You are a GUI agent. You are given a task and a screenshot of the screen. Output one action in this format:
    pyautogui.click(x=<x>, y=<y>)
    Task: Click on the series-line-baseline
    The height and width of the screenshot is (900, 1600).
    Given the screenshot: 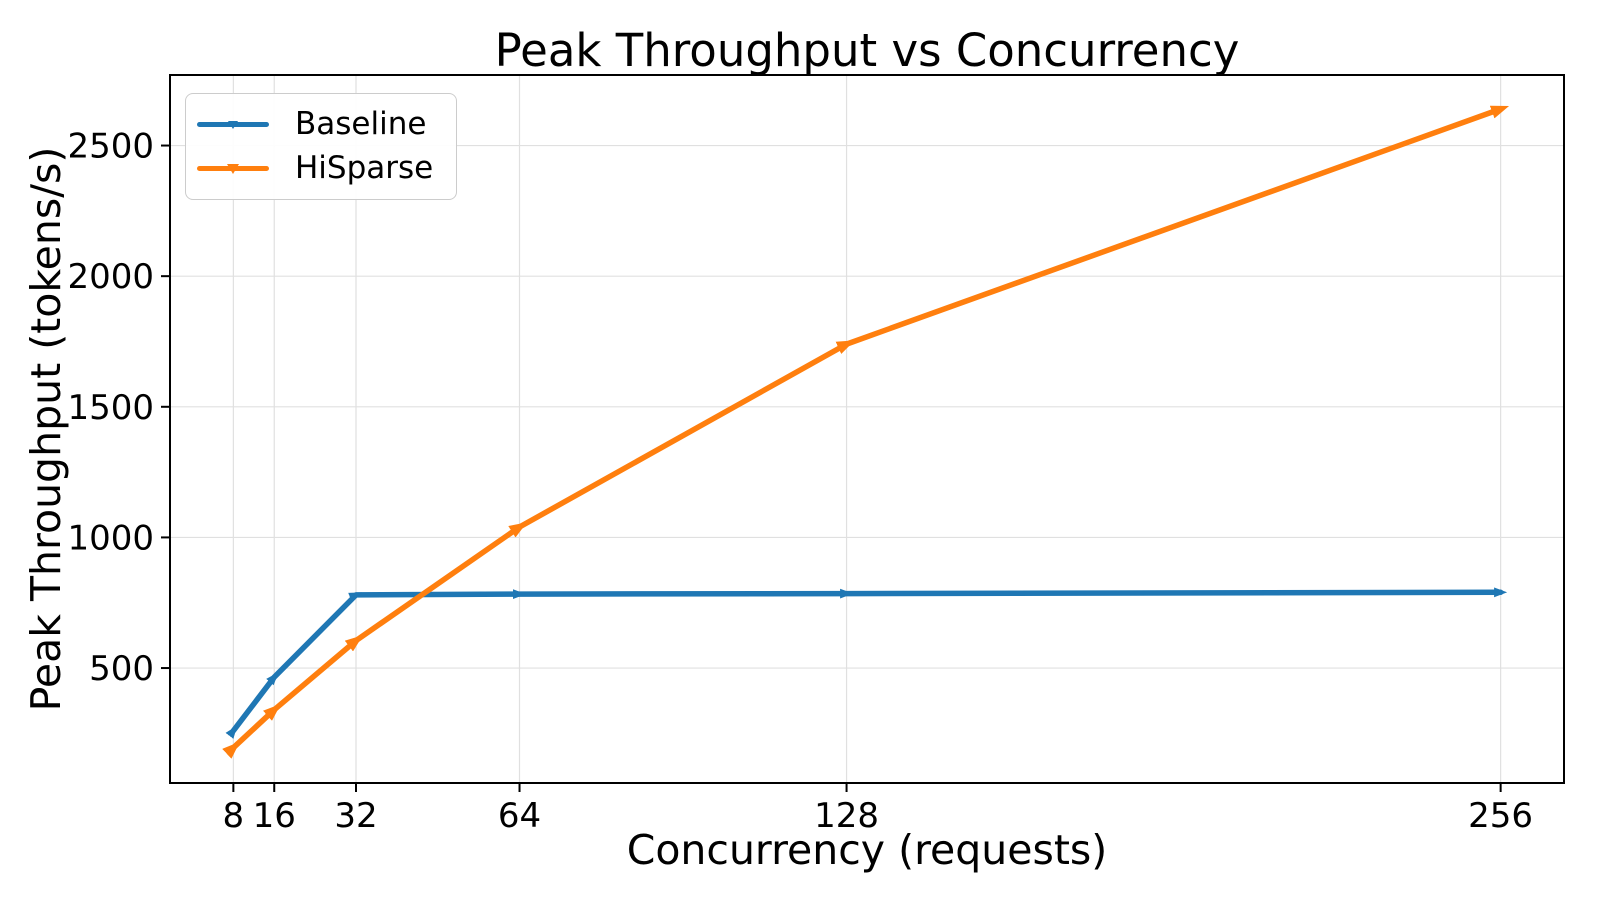 What is the action you would take?
    pyautogui.click(x=866, y=663)
    